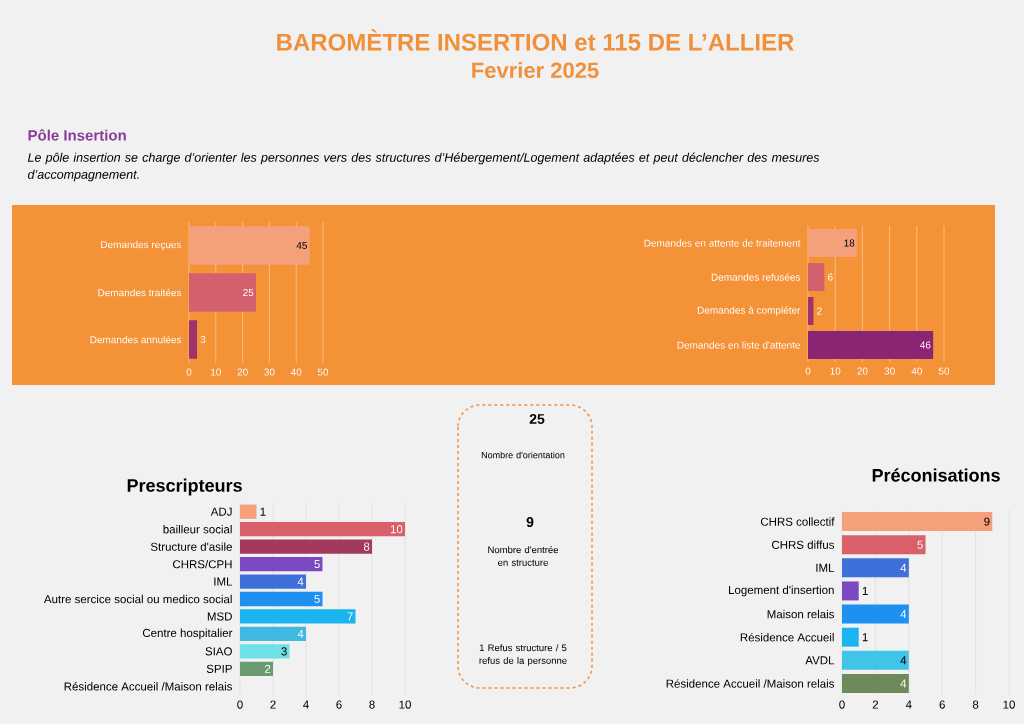 The height and width of the screenshot is (724, 1024). What do you see at coordinates (218, 651) in the screenshot?
I see `y-tick-label: SIAO` at bounding box center [218, 651].